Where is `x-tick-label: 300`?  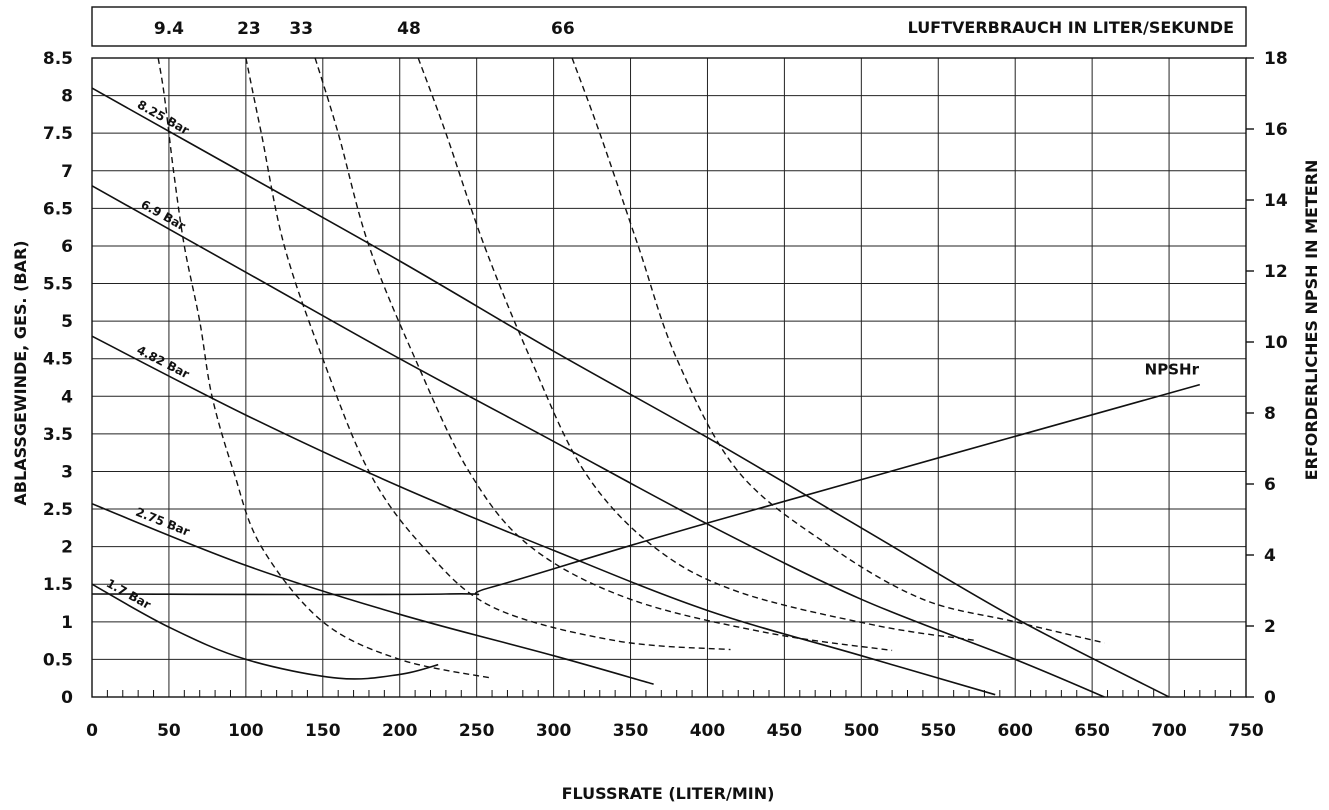
x-tick-label: 300 is located at coordinates (554, 731).